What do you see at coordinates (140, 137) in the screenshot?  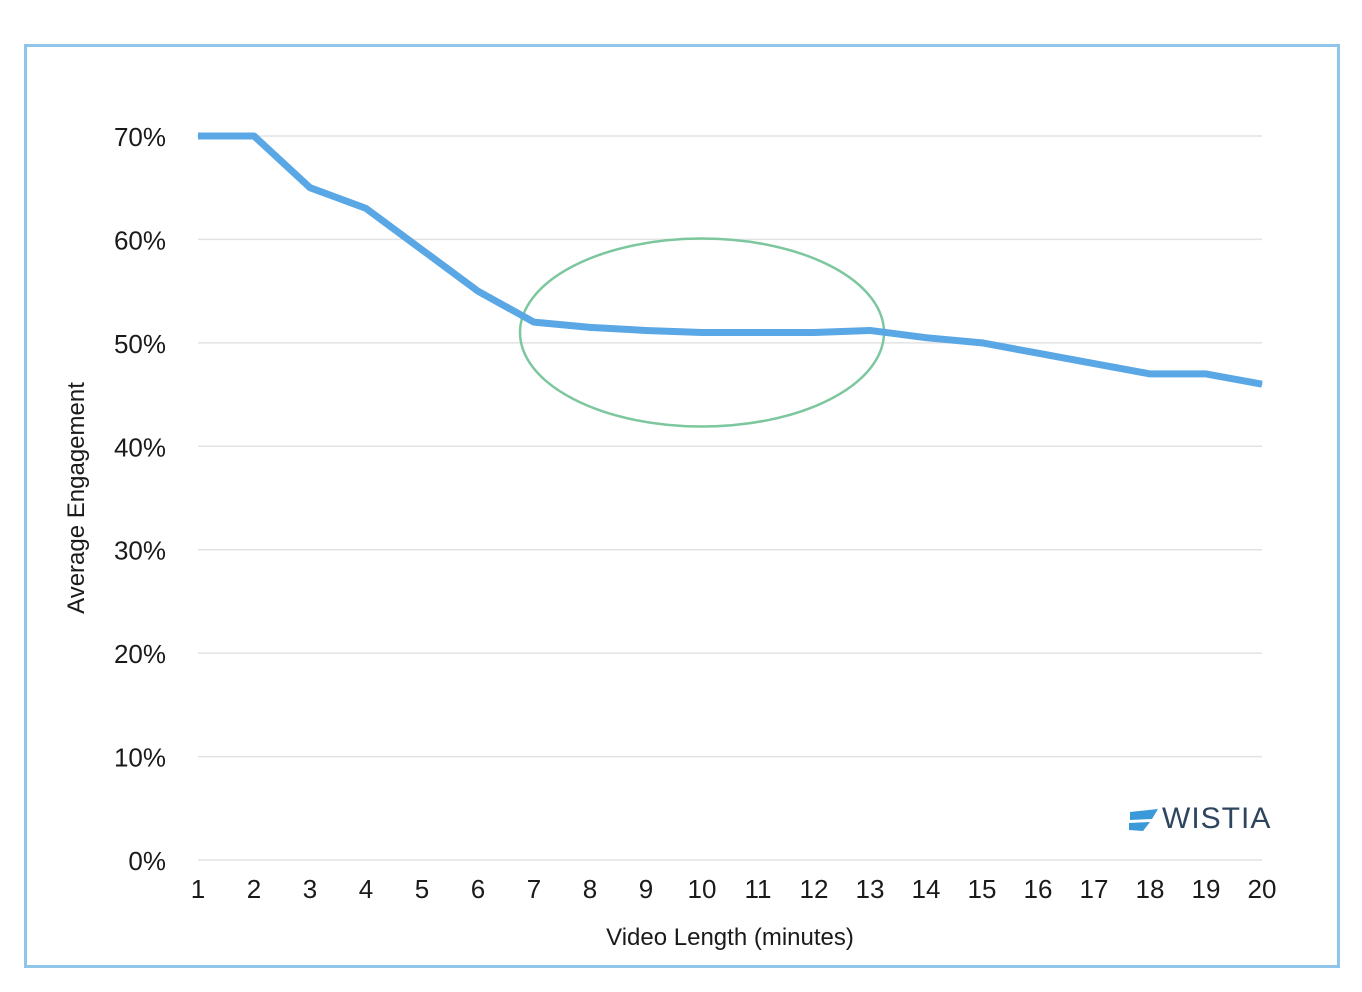 I see `y-tick-label: 70%` at bounding box center [140, 137].